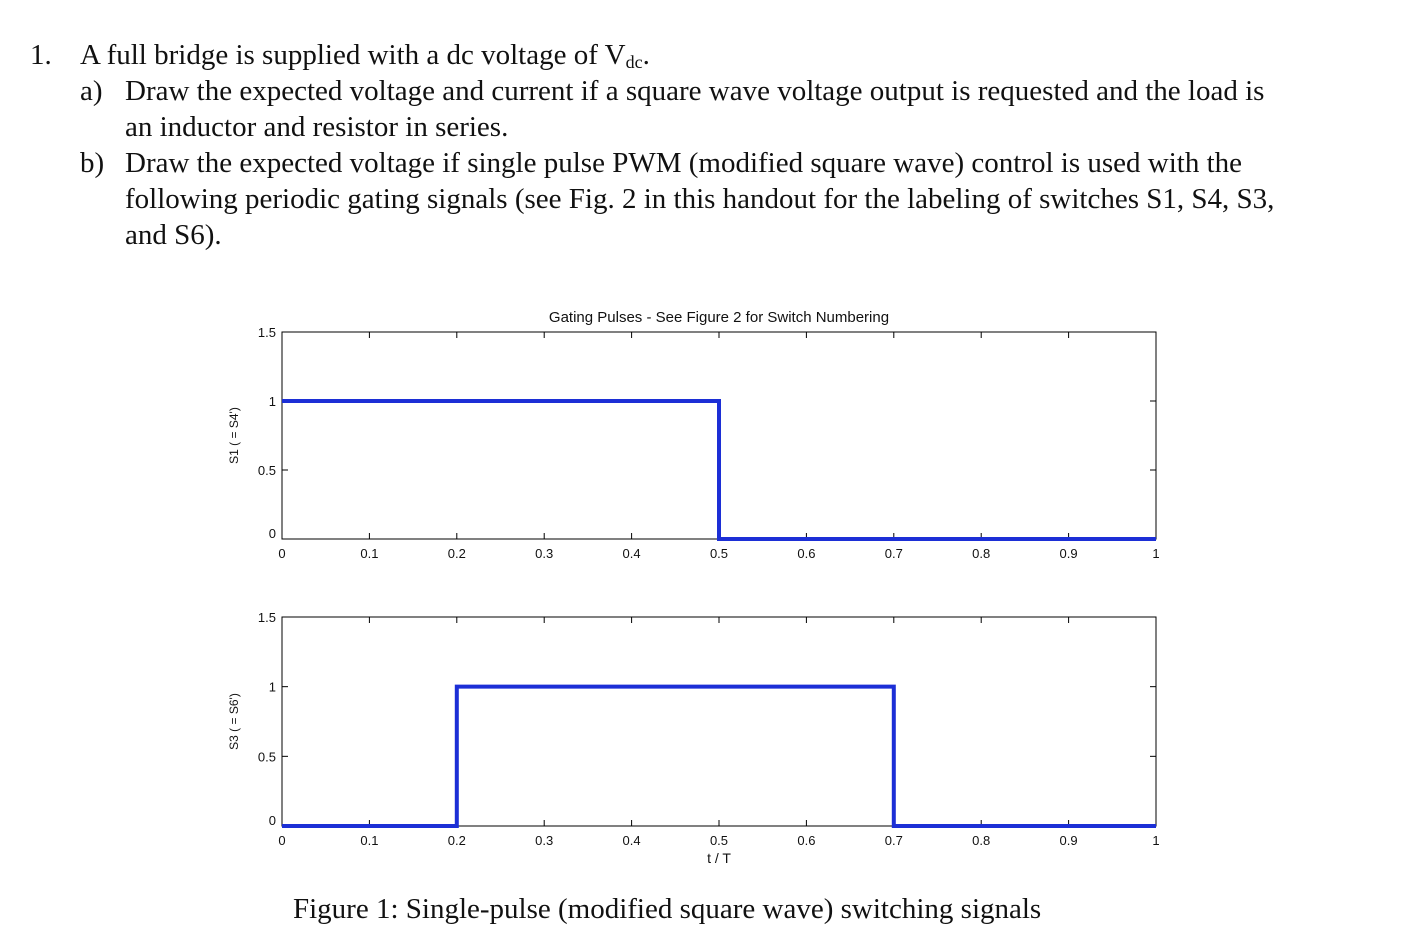  Describe the element at coordinates (173, 235) in the screenshot. I see `part-b-line-3: and S6).` at that location.